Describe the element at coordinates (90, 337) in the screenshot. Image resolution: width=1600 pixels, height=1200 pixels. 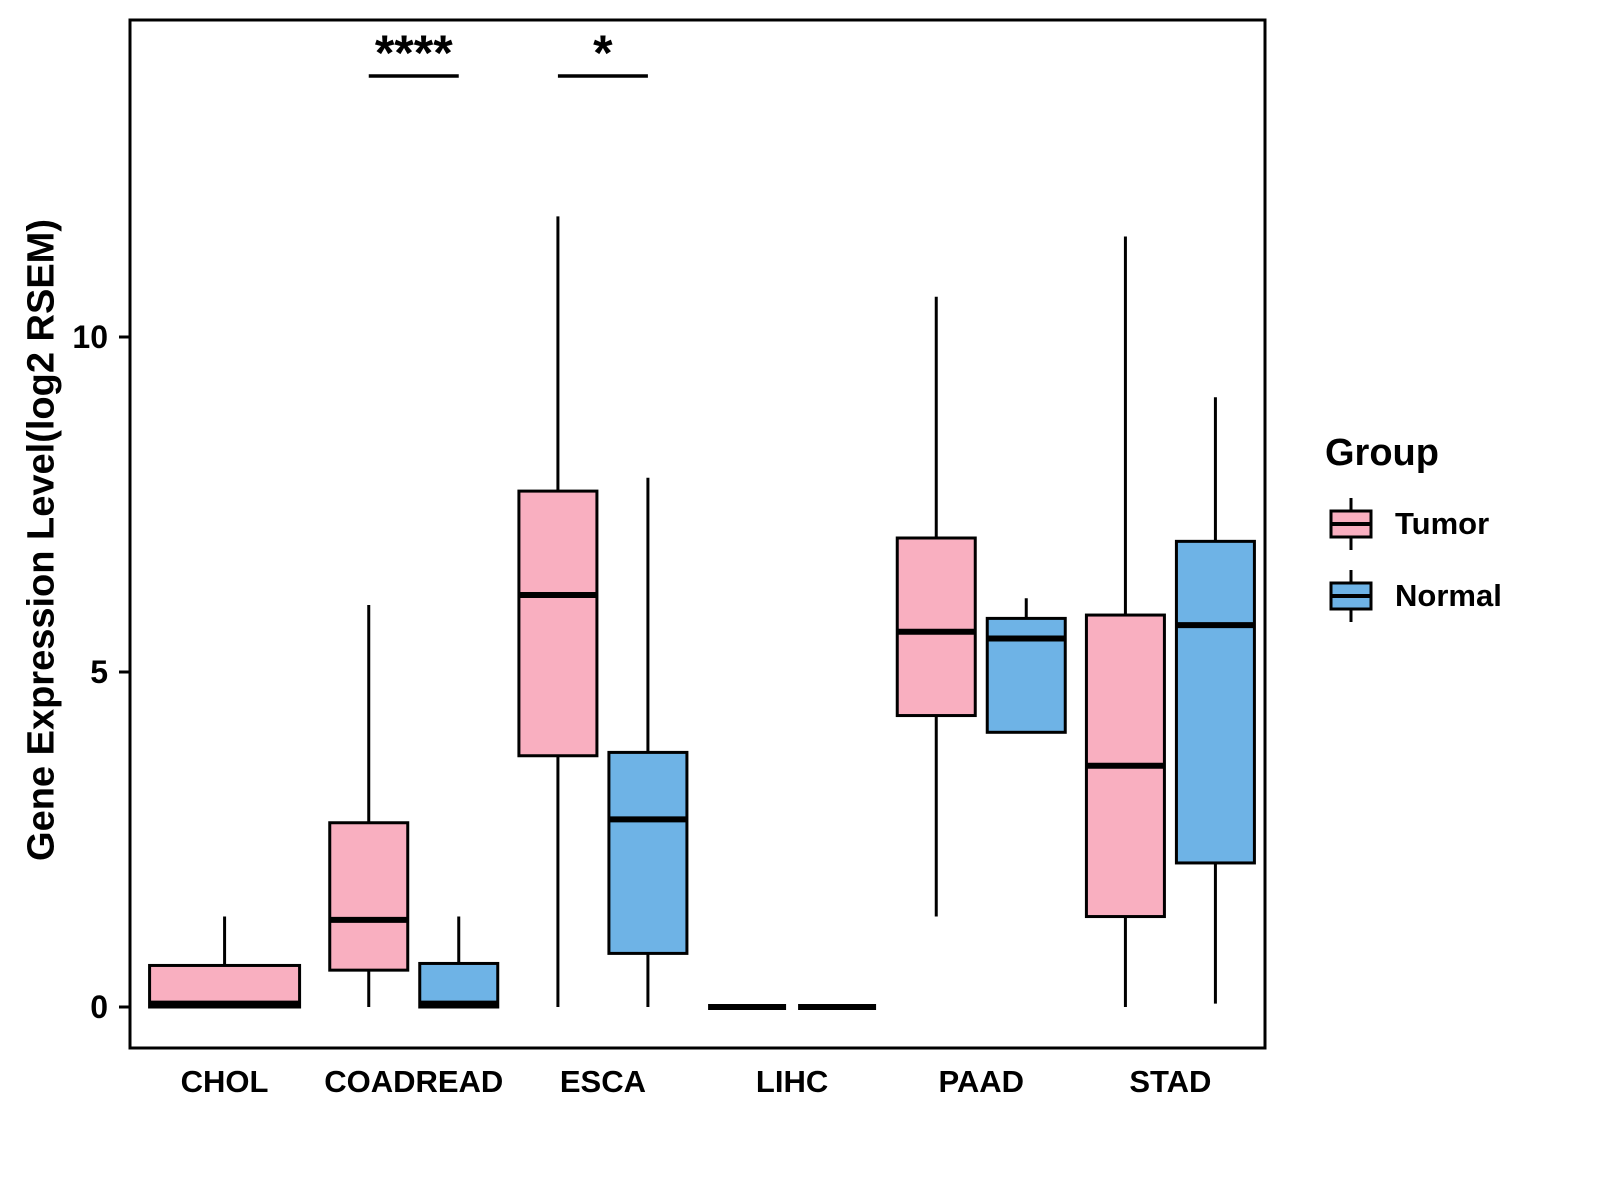
I see `y-tick-label: 10` at that location.